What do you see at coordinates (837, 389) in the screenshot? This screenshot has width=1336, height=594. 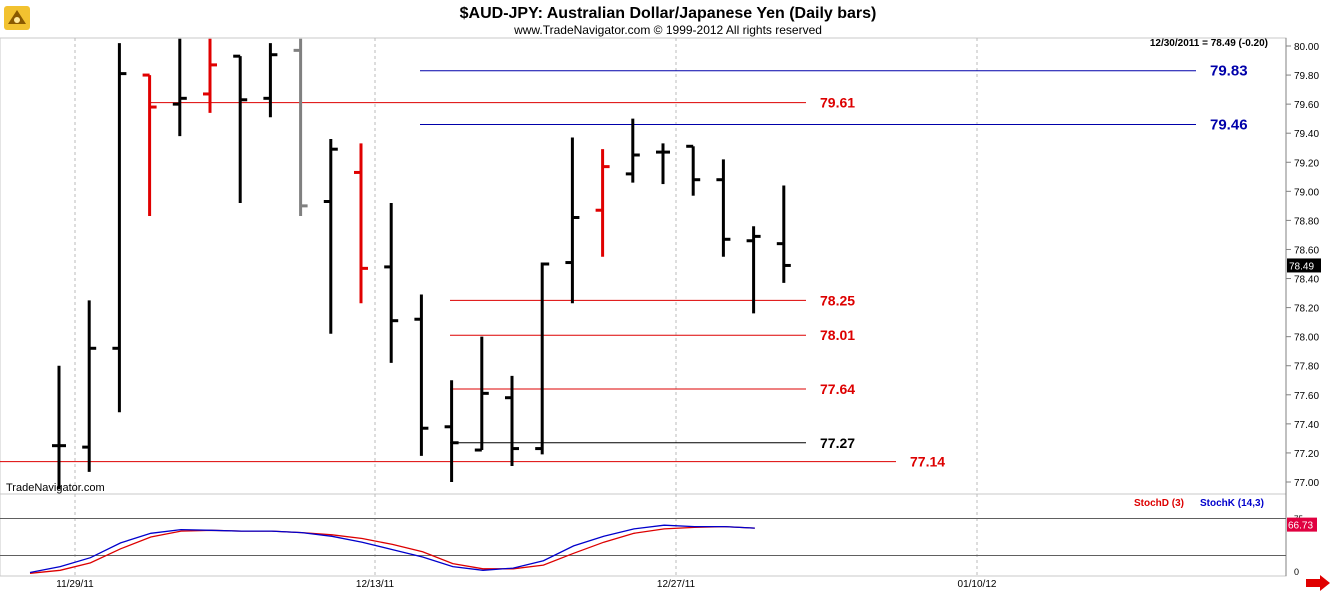 I see `level-label-5: 77.64` at bounding box center [837, 389].